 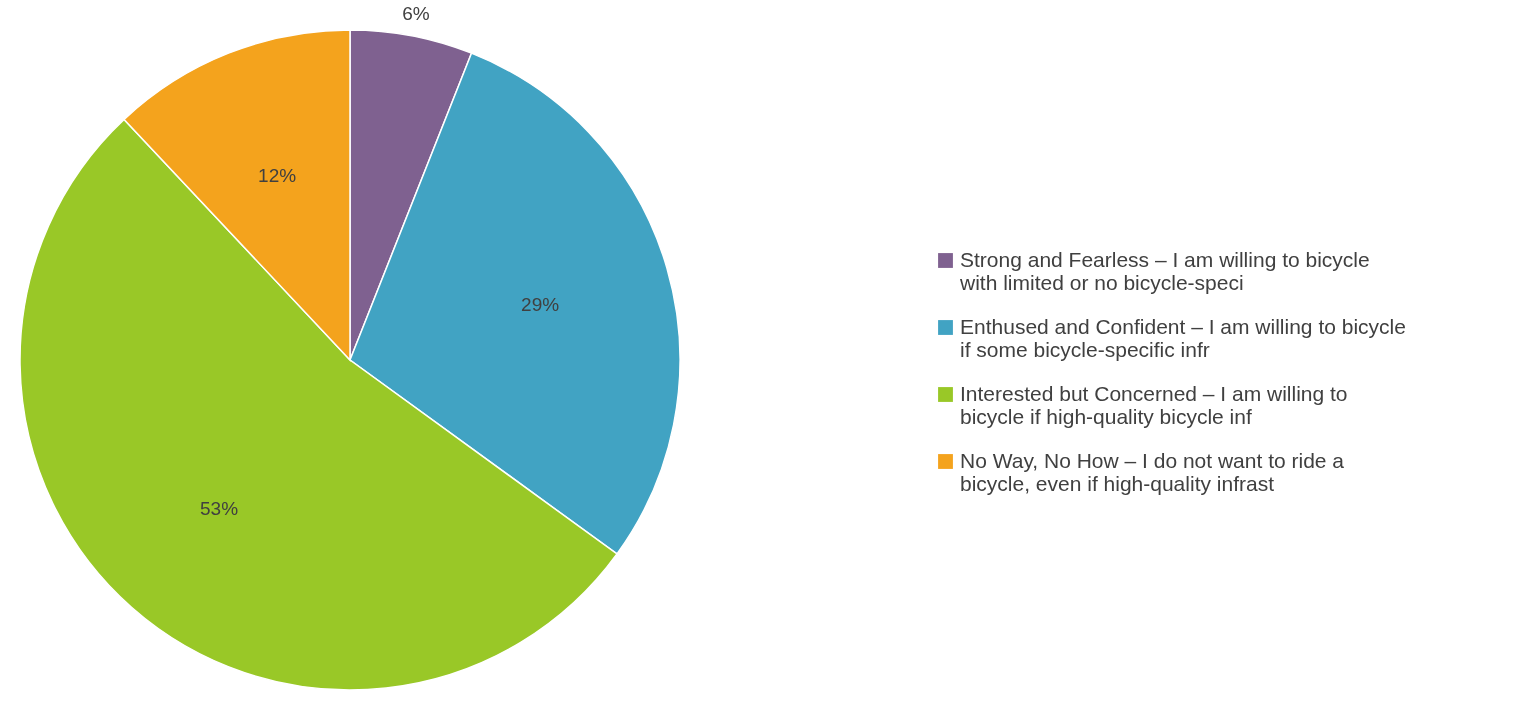 I want to click on data-label: 53%, so click(x=219, y=508).